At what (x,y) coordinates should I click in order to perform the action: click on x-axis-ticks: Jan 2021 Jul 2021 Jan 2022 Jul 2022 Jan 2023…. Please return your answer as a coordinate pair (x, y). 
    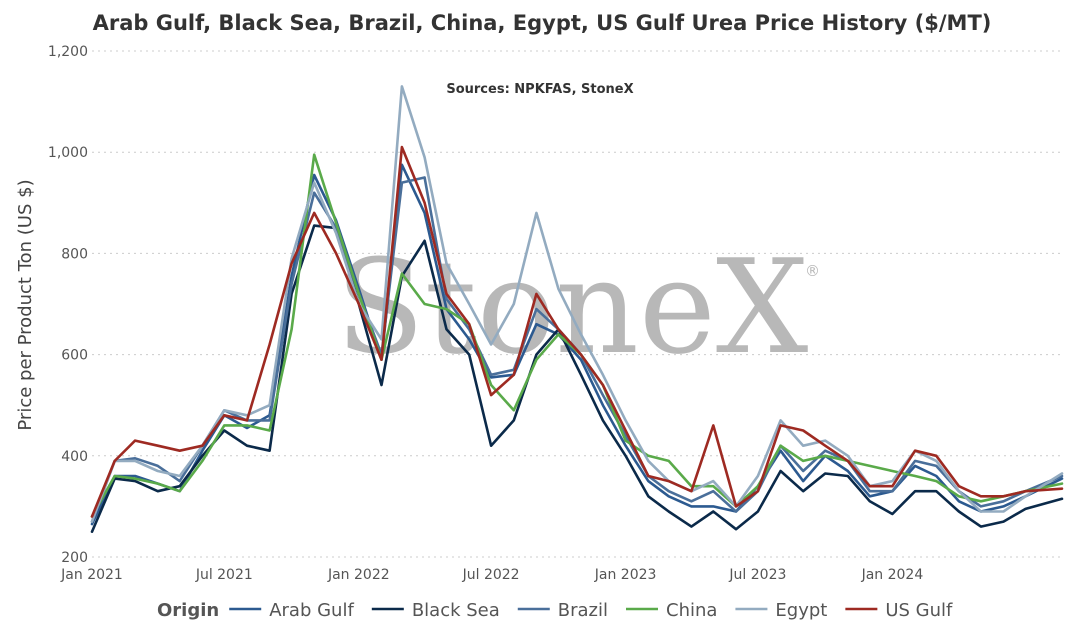
    Looking at the image, I should click on (491, 575).